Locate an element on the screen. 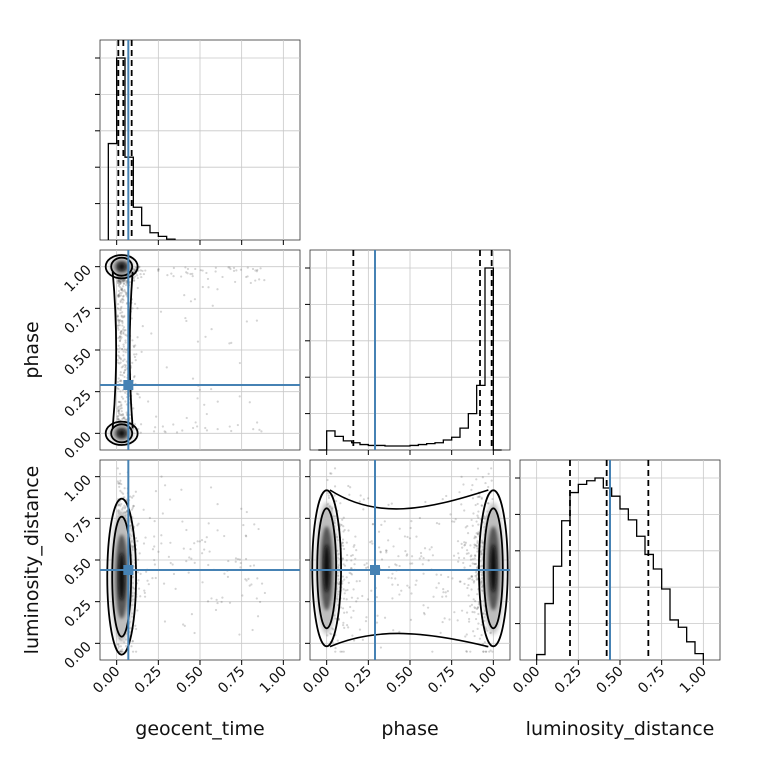  contour-outer is located at coordinates (121, 433).